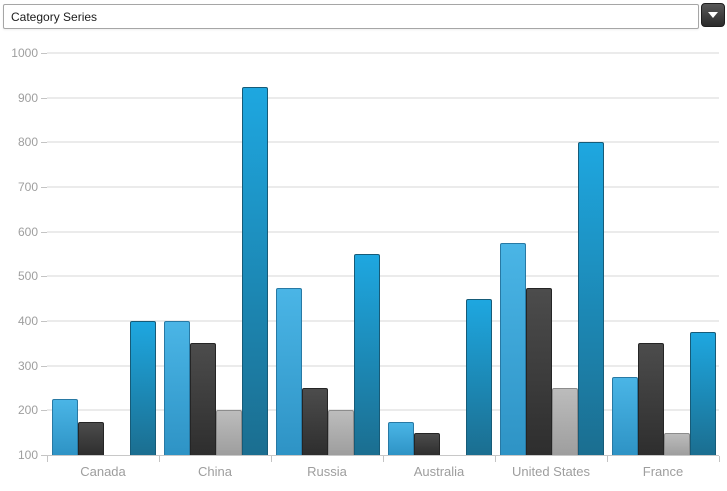  I want to click on bar-united-states-series3, so click(565, 421).